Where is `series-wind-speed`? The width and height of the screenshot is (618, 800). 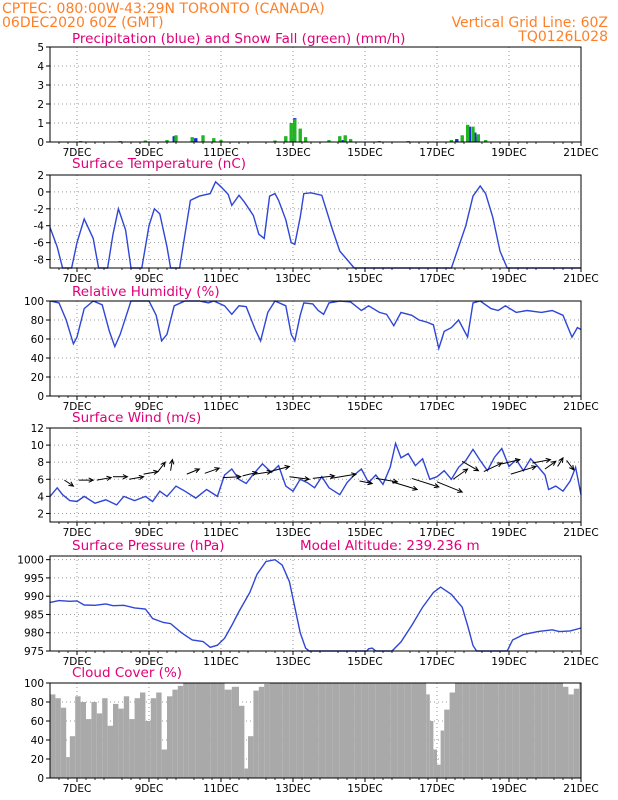 series-wind-speed is located at coordinates (315, 473).